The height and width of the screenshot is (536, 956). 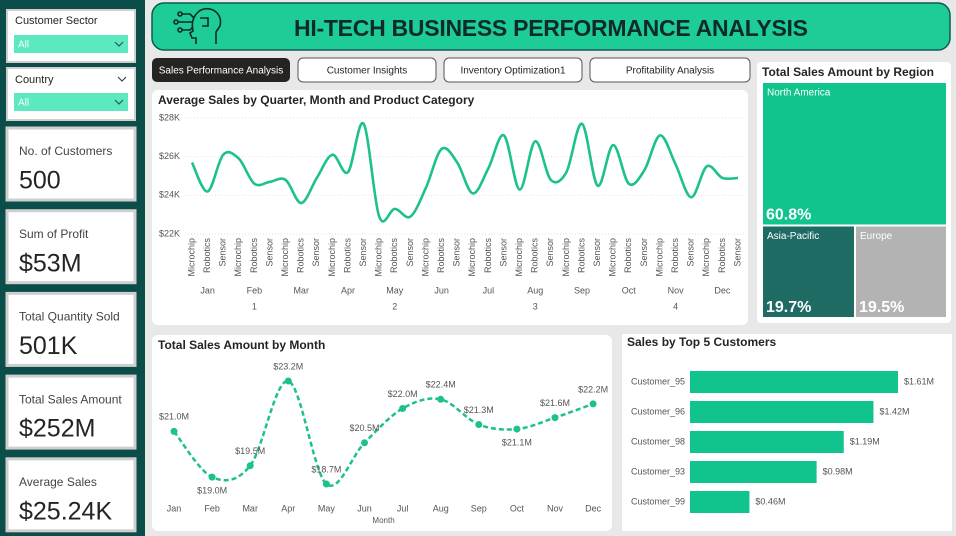 What do you see at coordinates (658, 441) in the screenshot?
I see `y-tick-label: Customer_98` at bounding box center [658, 441].